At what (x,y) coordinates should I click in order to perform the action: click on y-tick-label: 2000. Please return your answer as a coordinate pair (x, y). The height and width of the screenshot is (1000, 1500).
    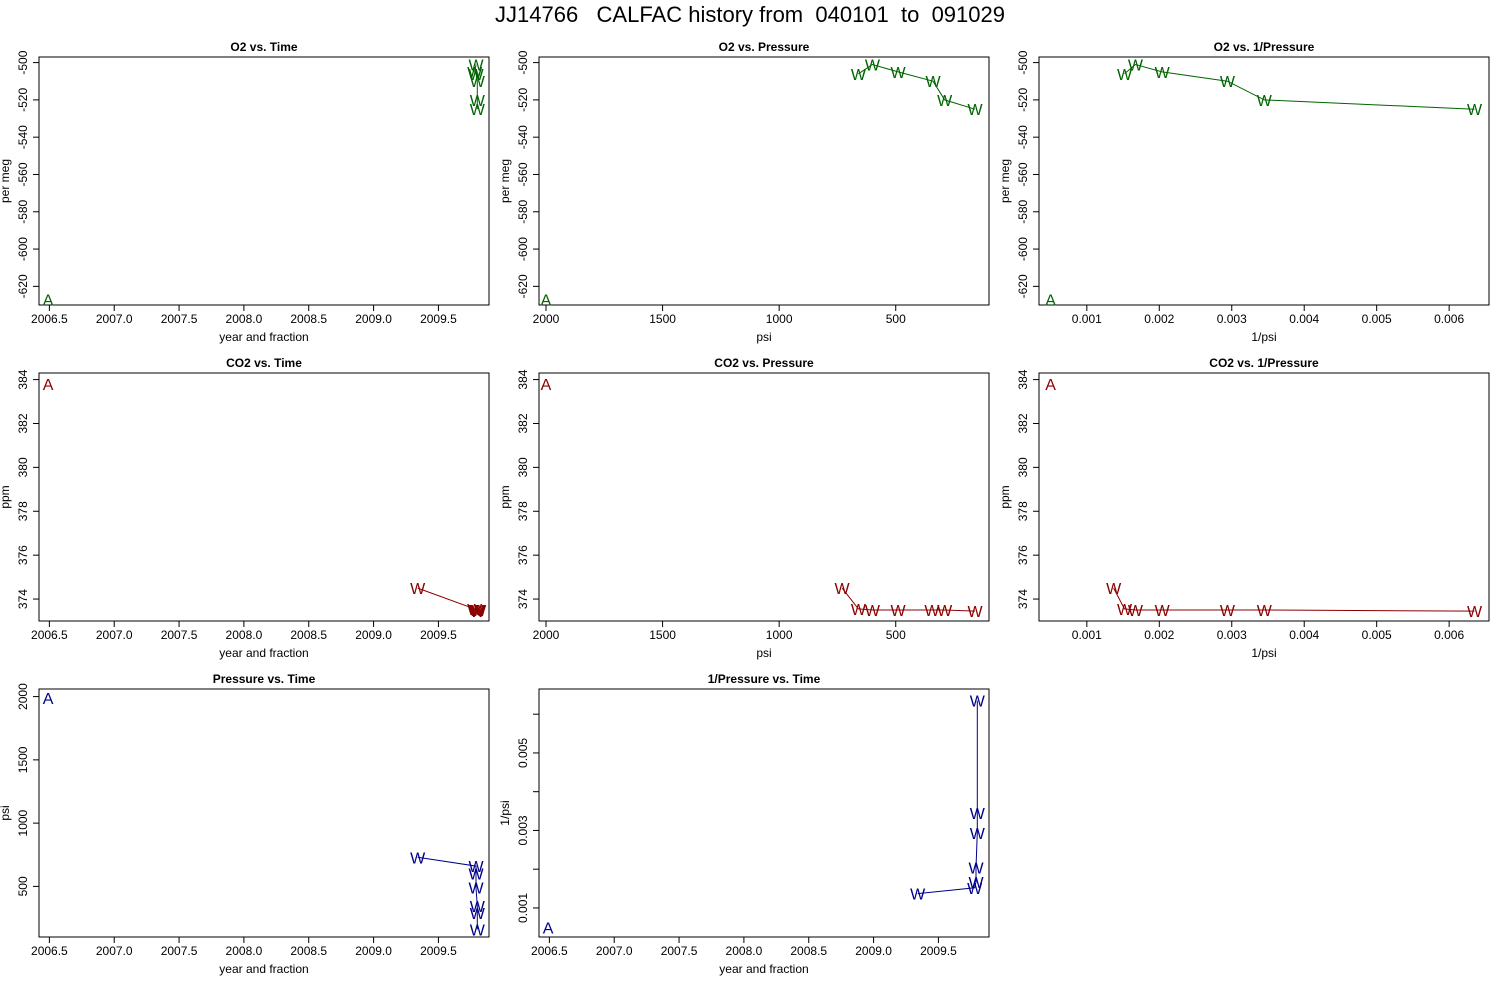
    Looking at the image, I should click on (23, 696).